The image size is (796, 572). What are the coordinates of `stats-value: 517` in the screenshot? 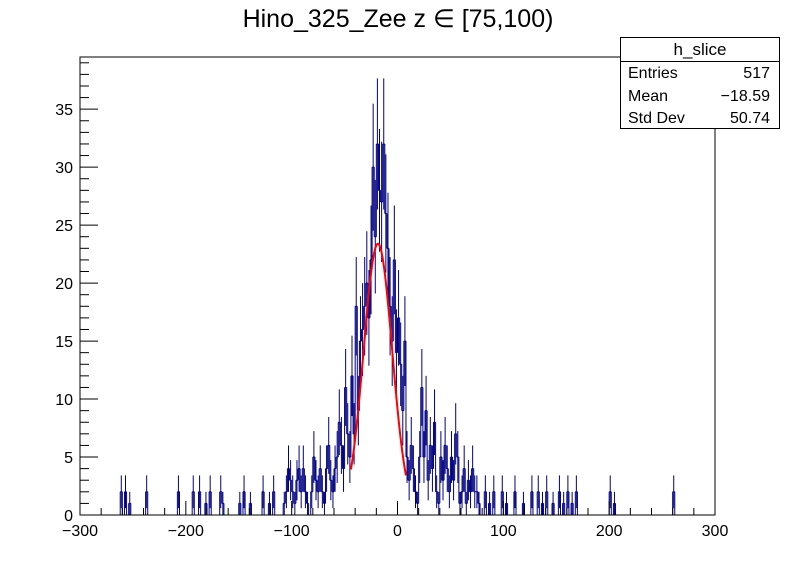 It's located at (756, 73).